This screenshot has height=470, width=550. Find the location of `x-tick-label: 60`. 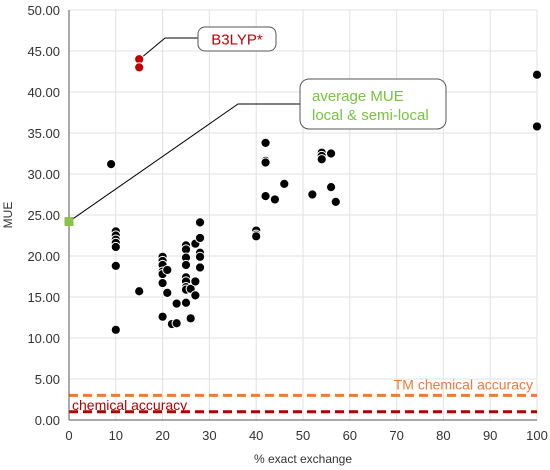

x-tick-label: 60 is located at coordinates (350, 435).